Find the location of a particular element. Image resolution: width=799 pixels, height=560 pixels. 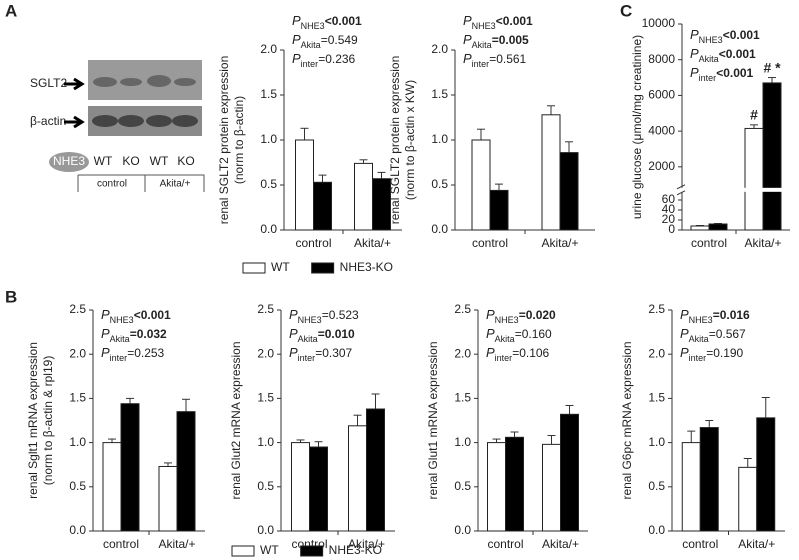

p-value-text: =0.010 is located at coordinates (336, 334).